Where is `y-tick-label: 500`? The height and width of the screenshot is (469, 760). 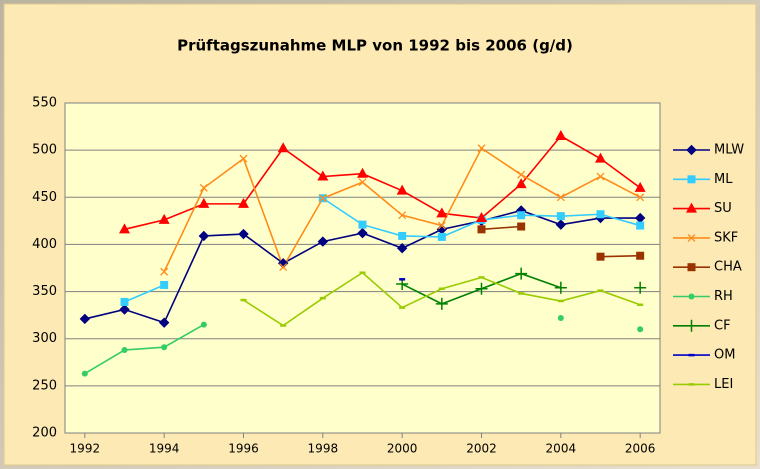
y-tick-label: 500 is located at coordinates (44, 150).